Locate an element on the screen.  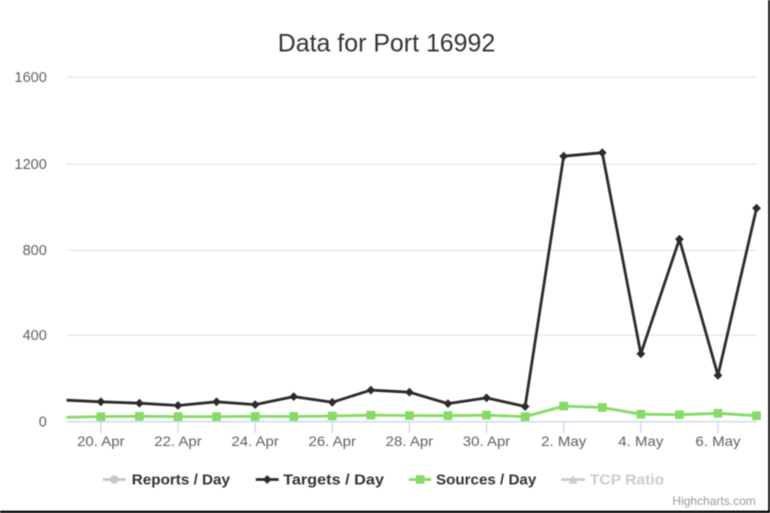
svg-text: Sources / Day is located at coordinates (486, 480).